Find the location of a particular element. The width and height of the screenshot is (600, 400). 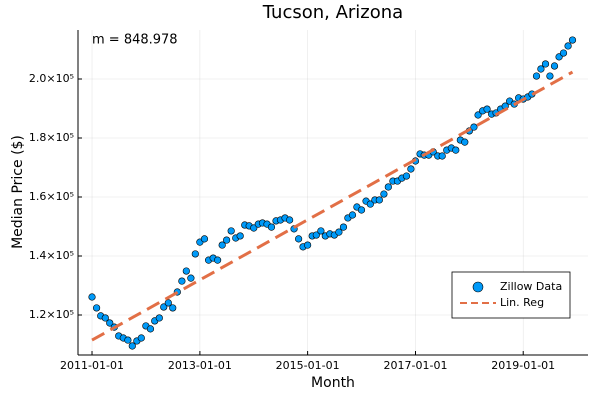

legend: Zillow Data Lin. Reg is located at coordinates (511, 295).